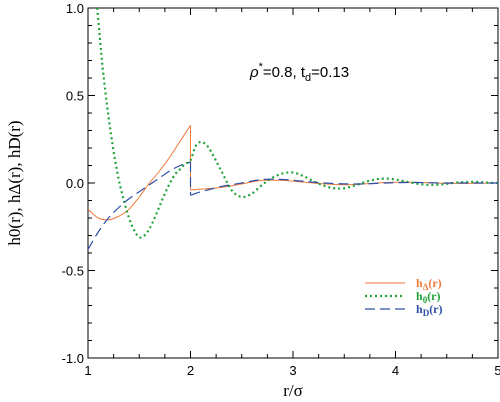 This screenshot has height=402, width=500. What do you see at coordinates (254, 72) in the screenshot?
I see `rho-symbol: ρ` at bounding box center [254, 72].